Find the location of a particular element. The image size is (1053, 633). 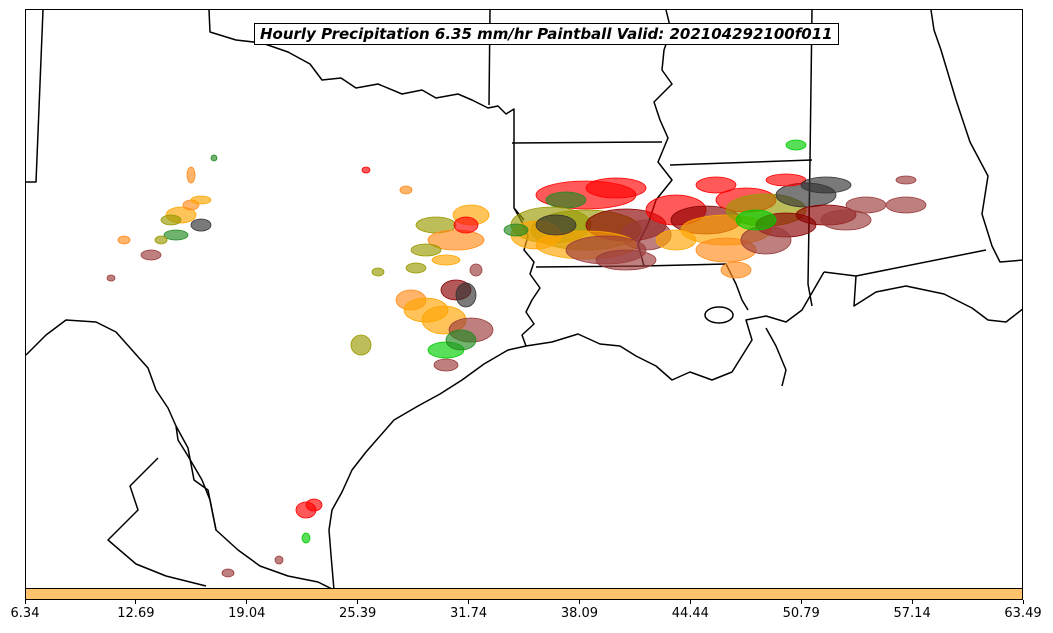

texas-coast is located at coordinates (427, 466).